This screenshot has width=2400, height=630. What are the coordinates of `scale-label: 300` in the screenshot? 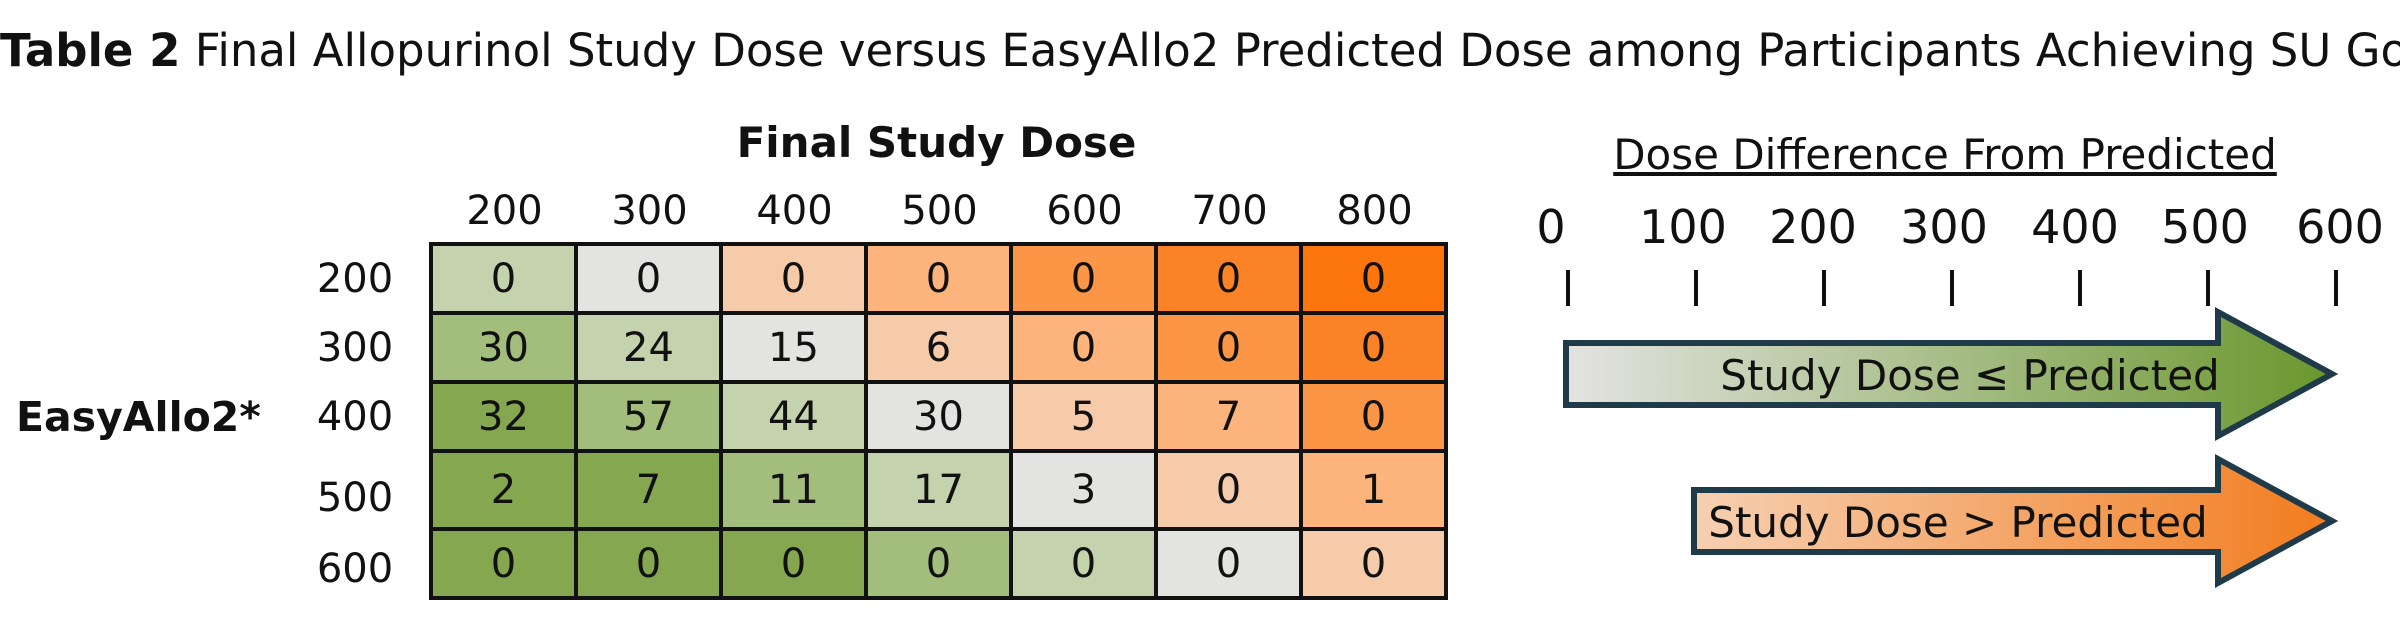 It's located at (1944, 227).